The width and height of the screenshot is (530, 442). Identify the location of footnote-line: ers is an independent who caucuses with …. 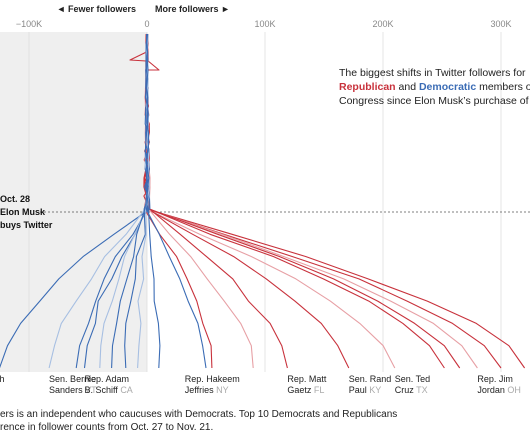
(199, 414).